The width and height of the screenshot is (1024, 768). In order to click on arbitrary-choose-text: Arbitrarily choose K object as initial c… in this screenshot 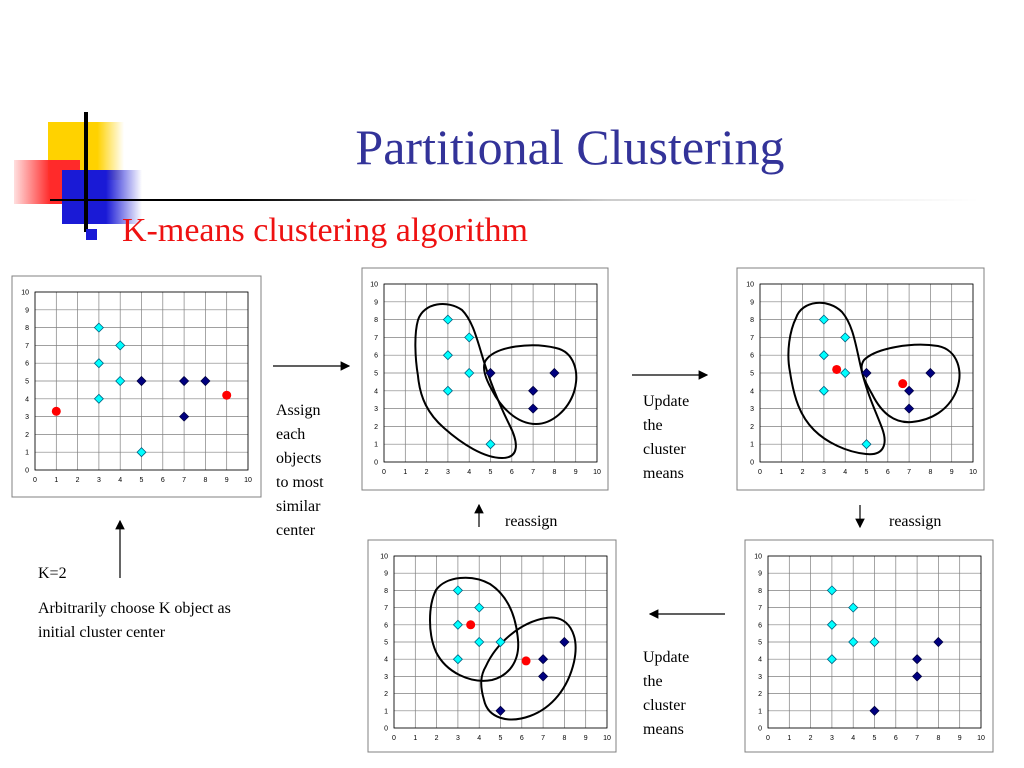, I will do `click(134, 620)`.